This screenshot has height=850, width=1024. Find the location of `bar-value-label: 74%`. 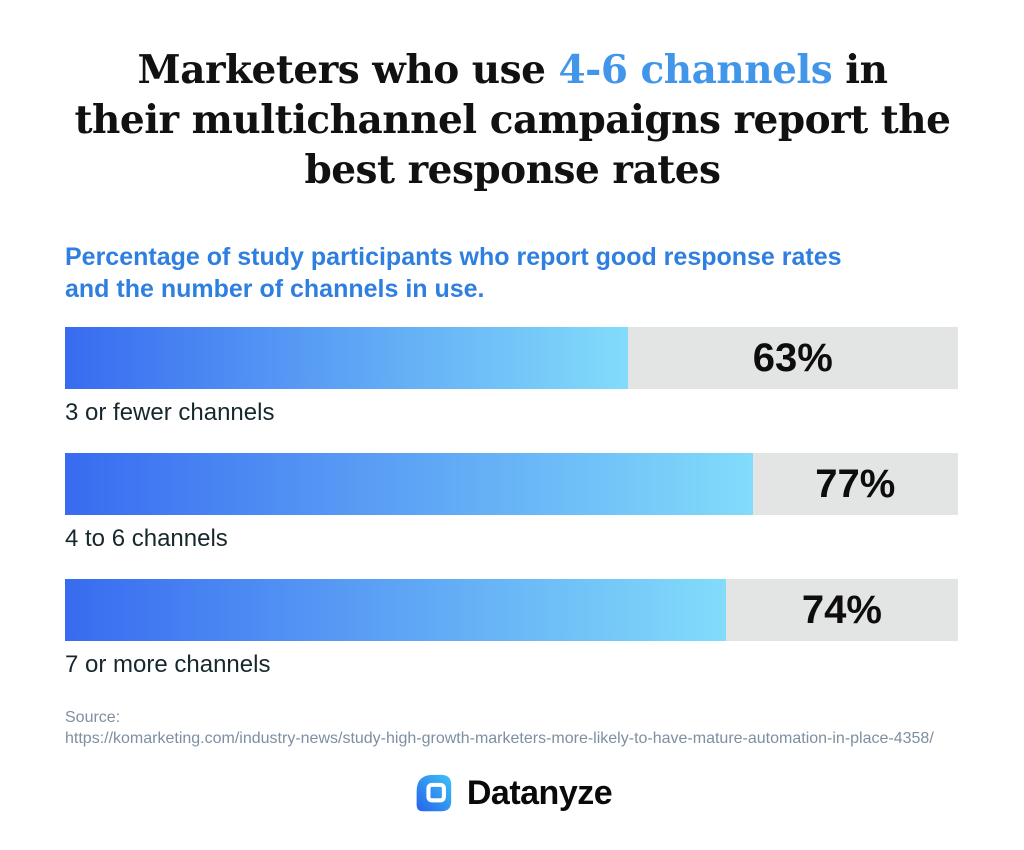

bar-value-label: 74% is located at coordinates (841, 609).